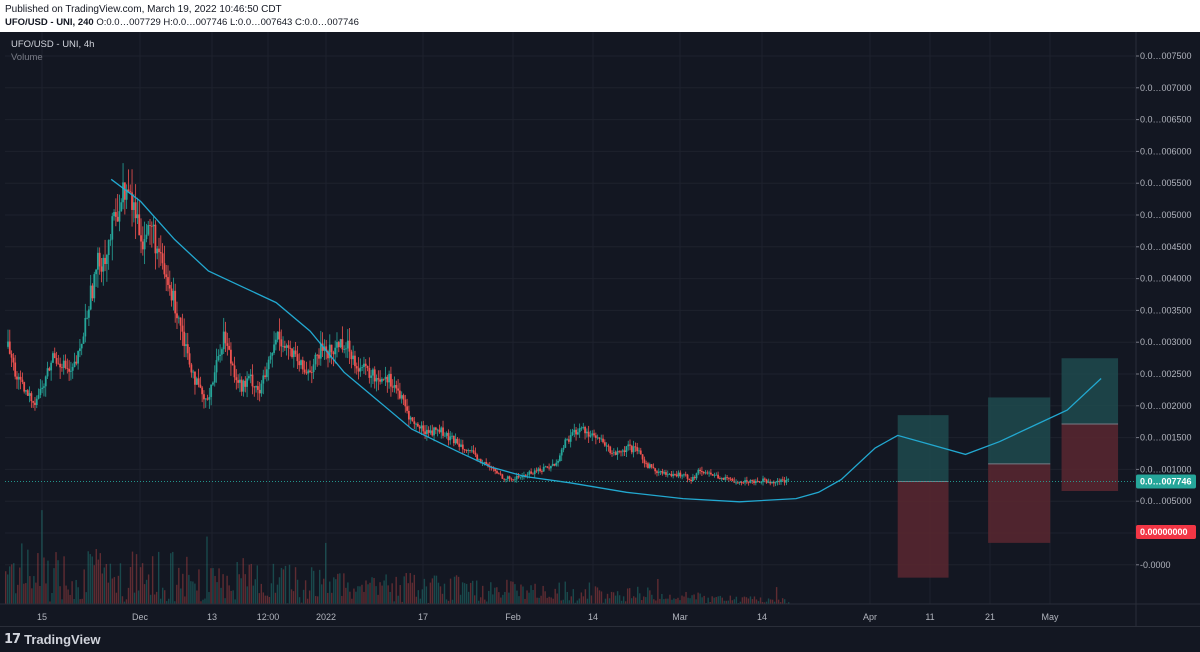 The image size is (1200, 652). I want to click on tradingview-logo: 𝟭𝟳 TradingView, so click(52, 639).